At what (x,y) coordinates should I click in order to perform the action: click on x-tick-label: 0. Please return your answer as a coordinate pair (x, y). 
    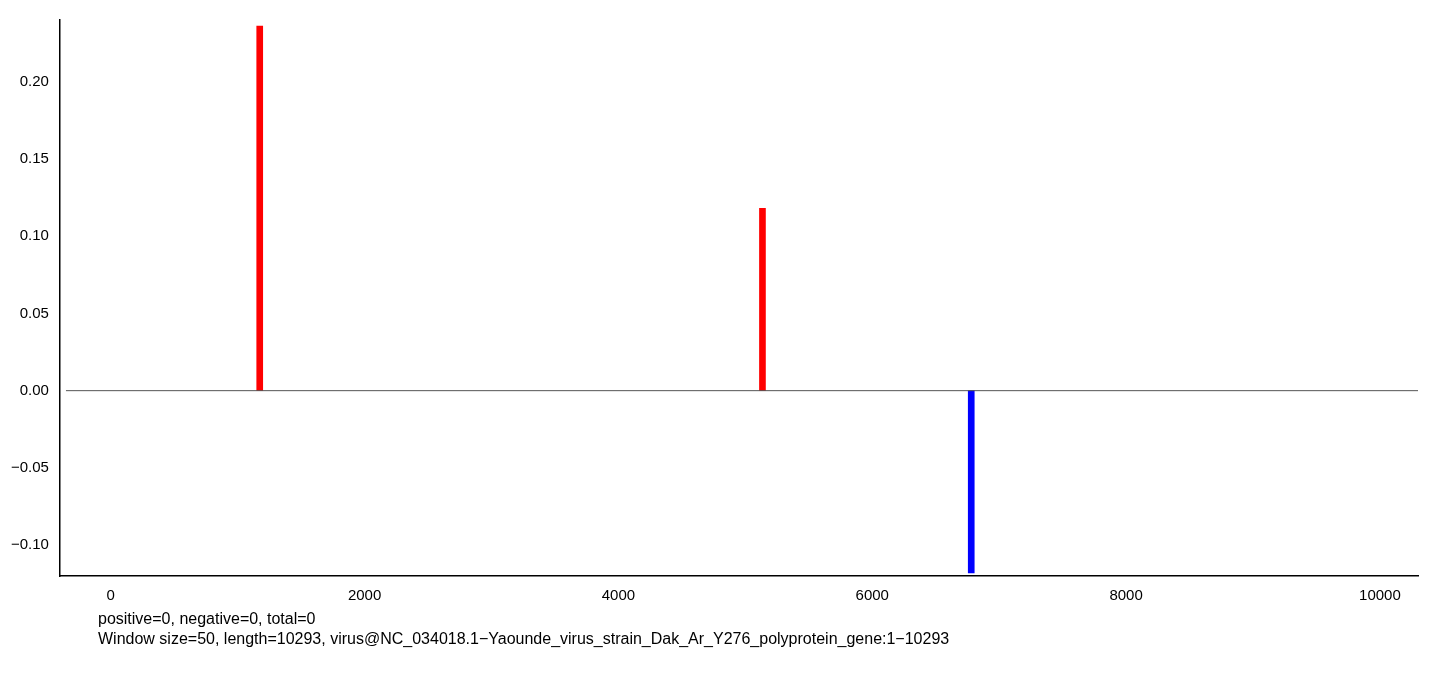
    Looking at the image, I should click on (110, 595).